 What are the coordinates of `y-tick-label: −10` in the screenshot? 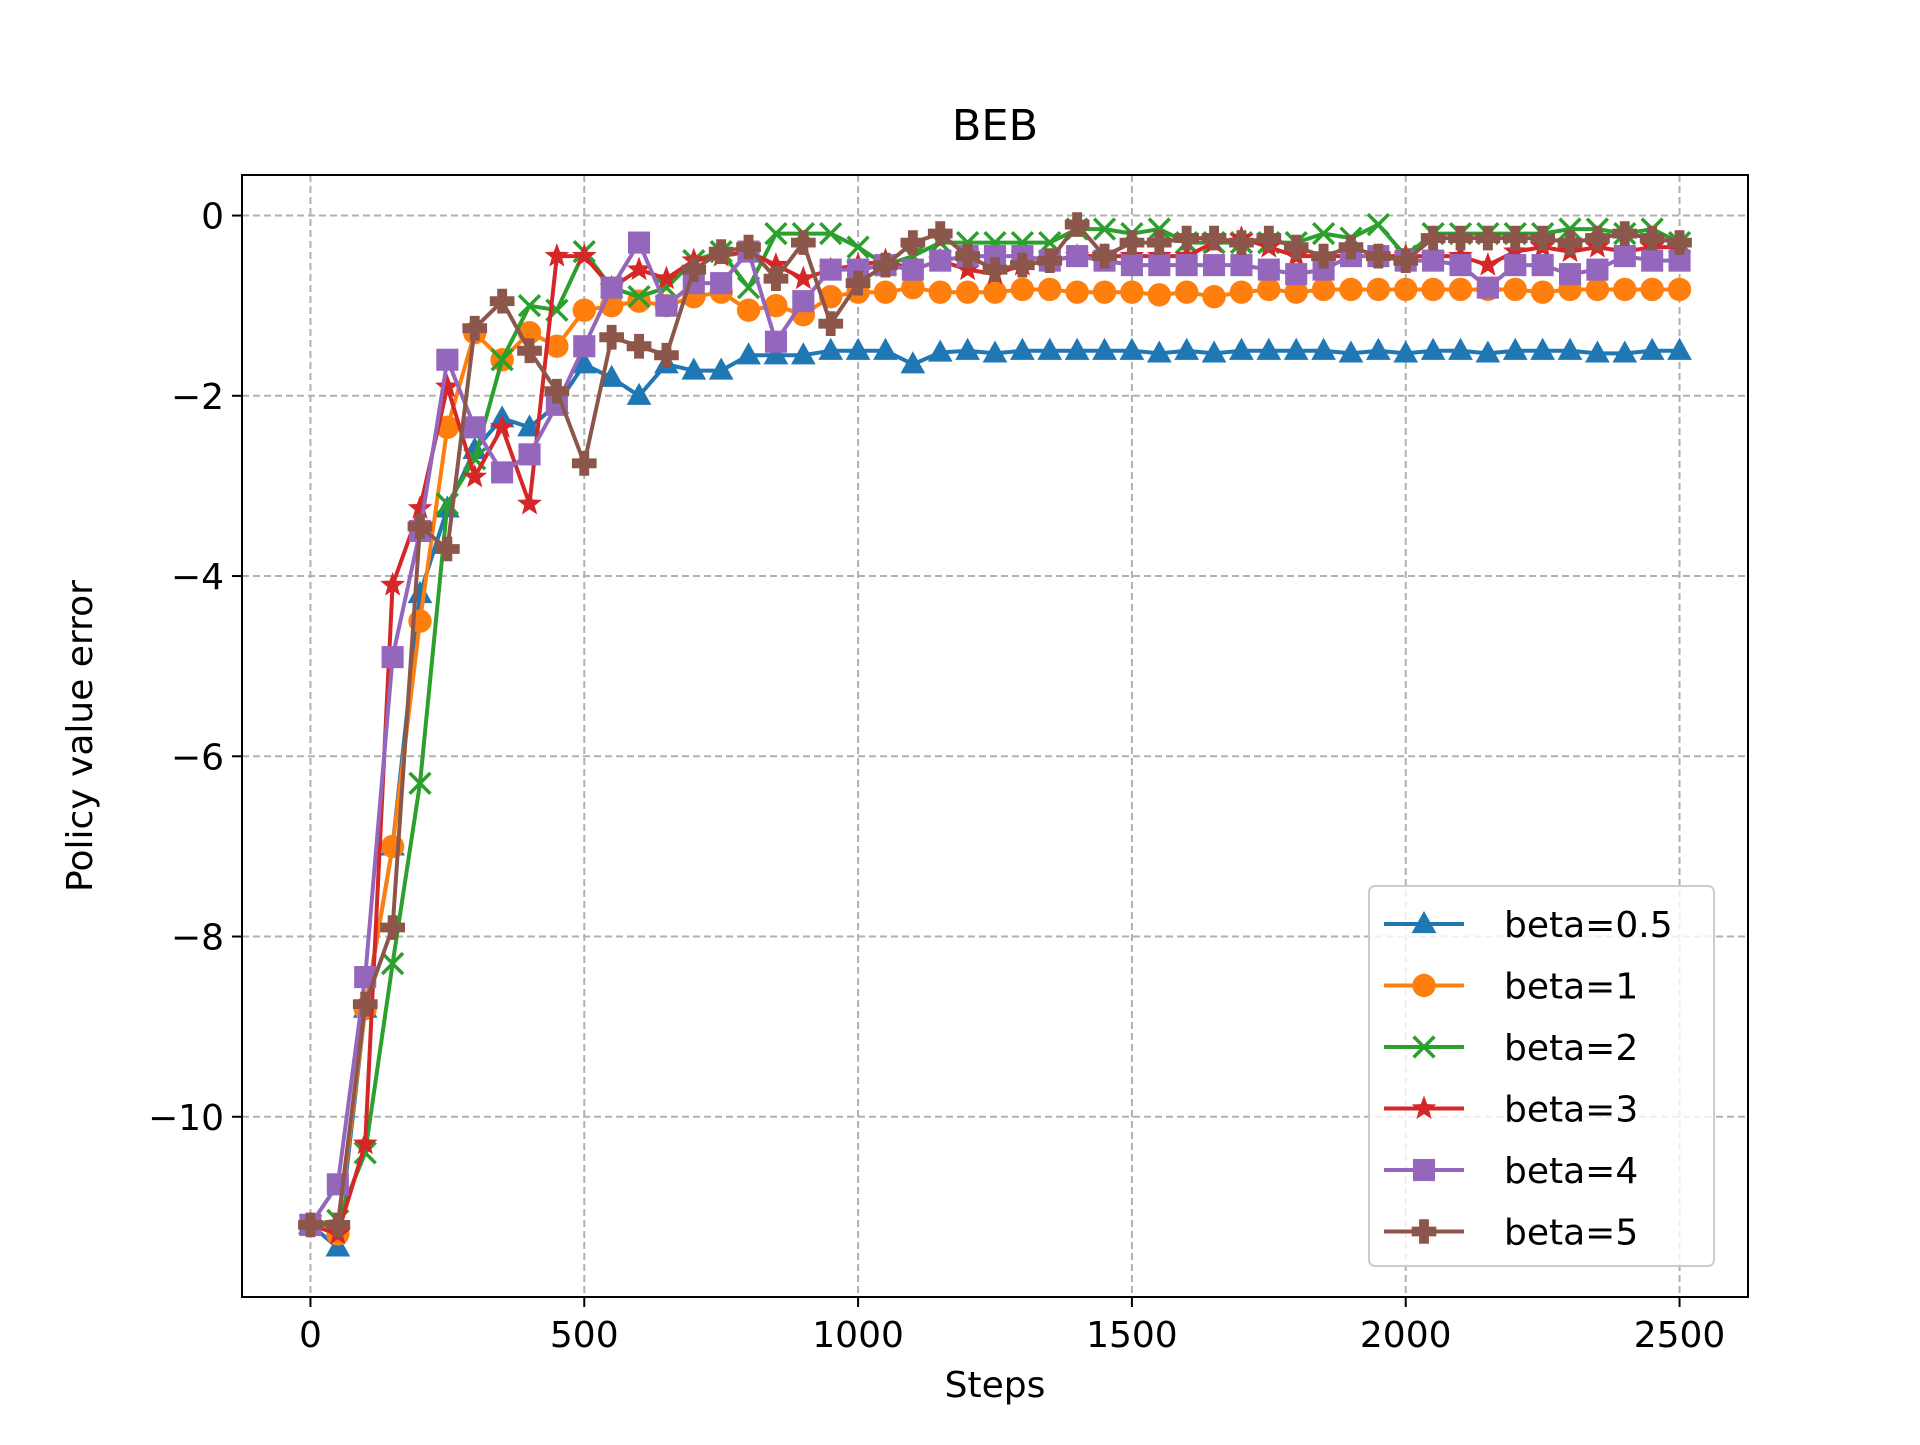 It's located at (186, 1118).